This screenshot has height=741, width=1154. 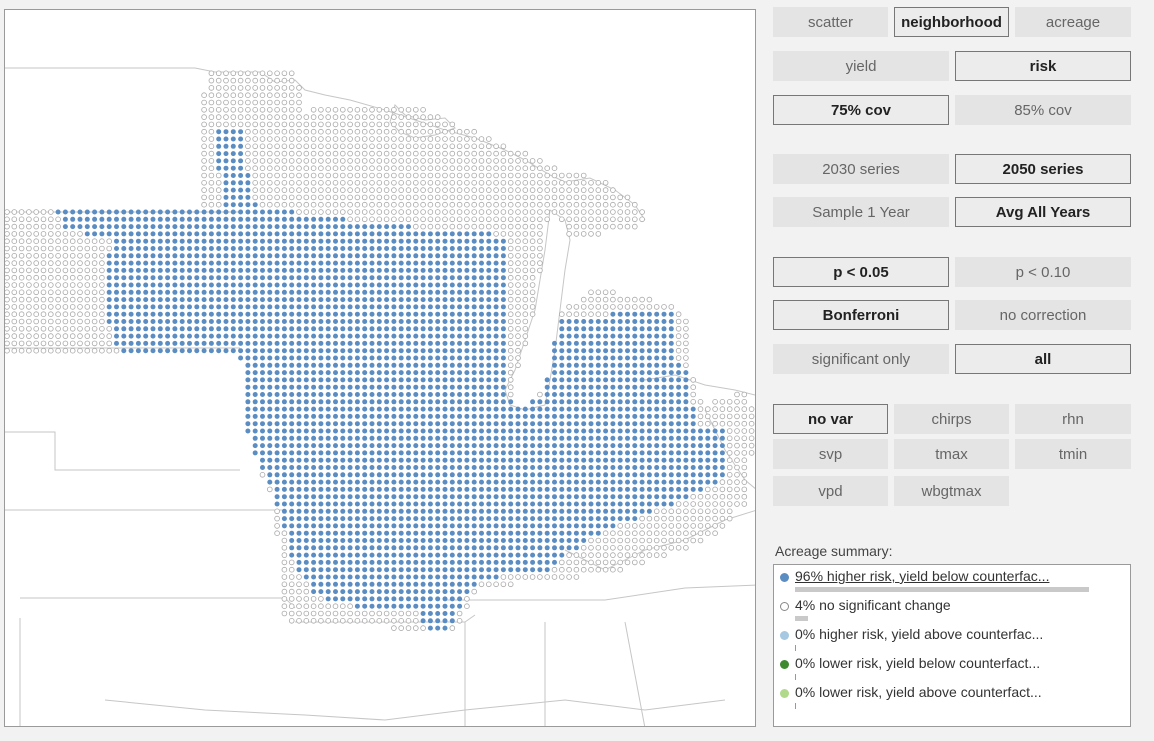 I want to click on view-acreage-button: acreage, so click(x=1073, y=22).